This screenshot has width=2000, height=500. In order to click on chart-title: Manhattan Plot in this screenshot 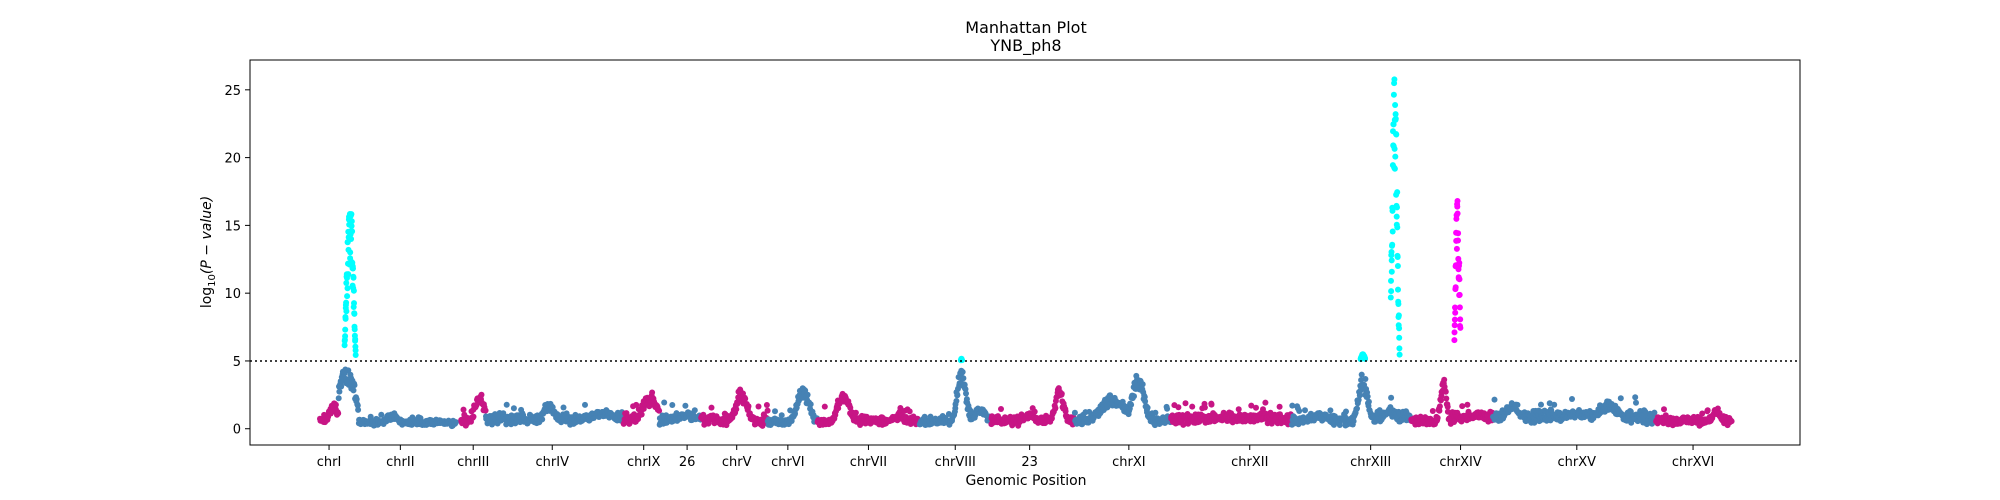, I will do `click(1025, 27)`.